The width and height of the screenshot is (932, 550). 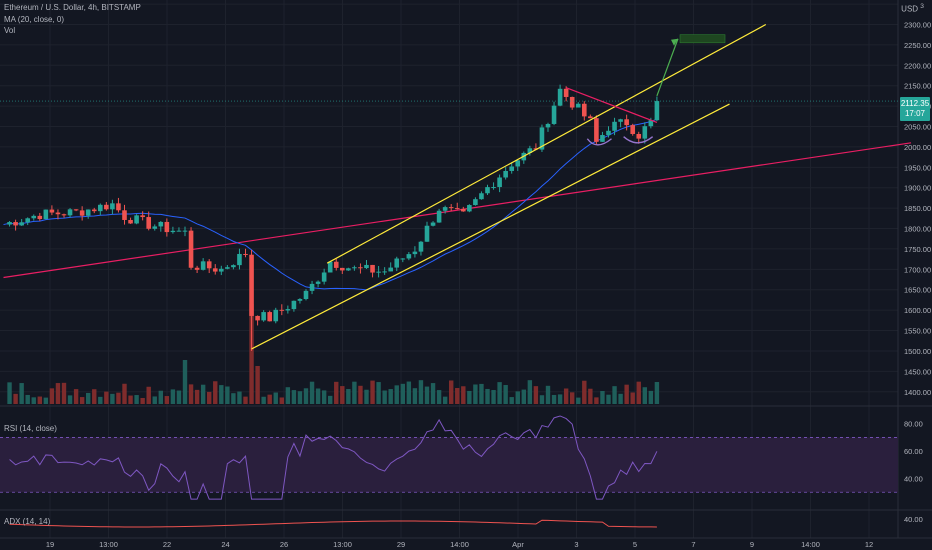 What do you see at coordinates (917, 351) in the screenshot?
I see `price-tick-label: 1500.00` at bounding box center [917, 351].